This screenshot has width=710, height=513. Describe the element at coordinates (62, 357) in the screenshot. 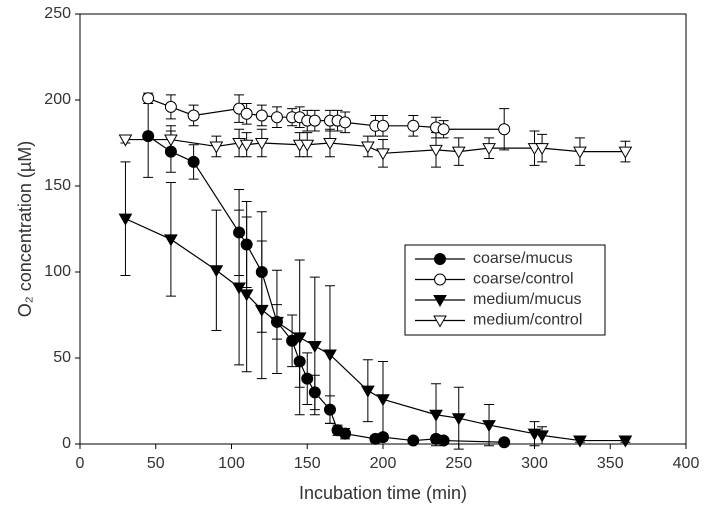

I see `y-tick-label: 50` at that location.